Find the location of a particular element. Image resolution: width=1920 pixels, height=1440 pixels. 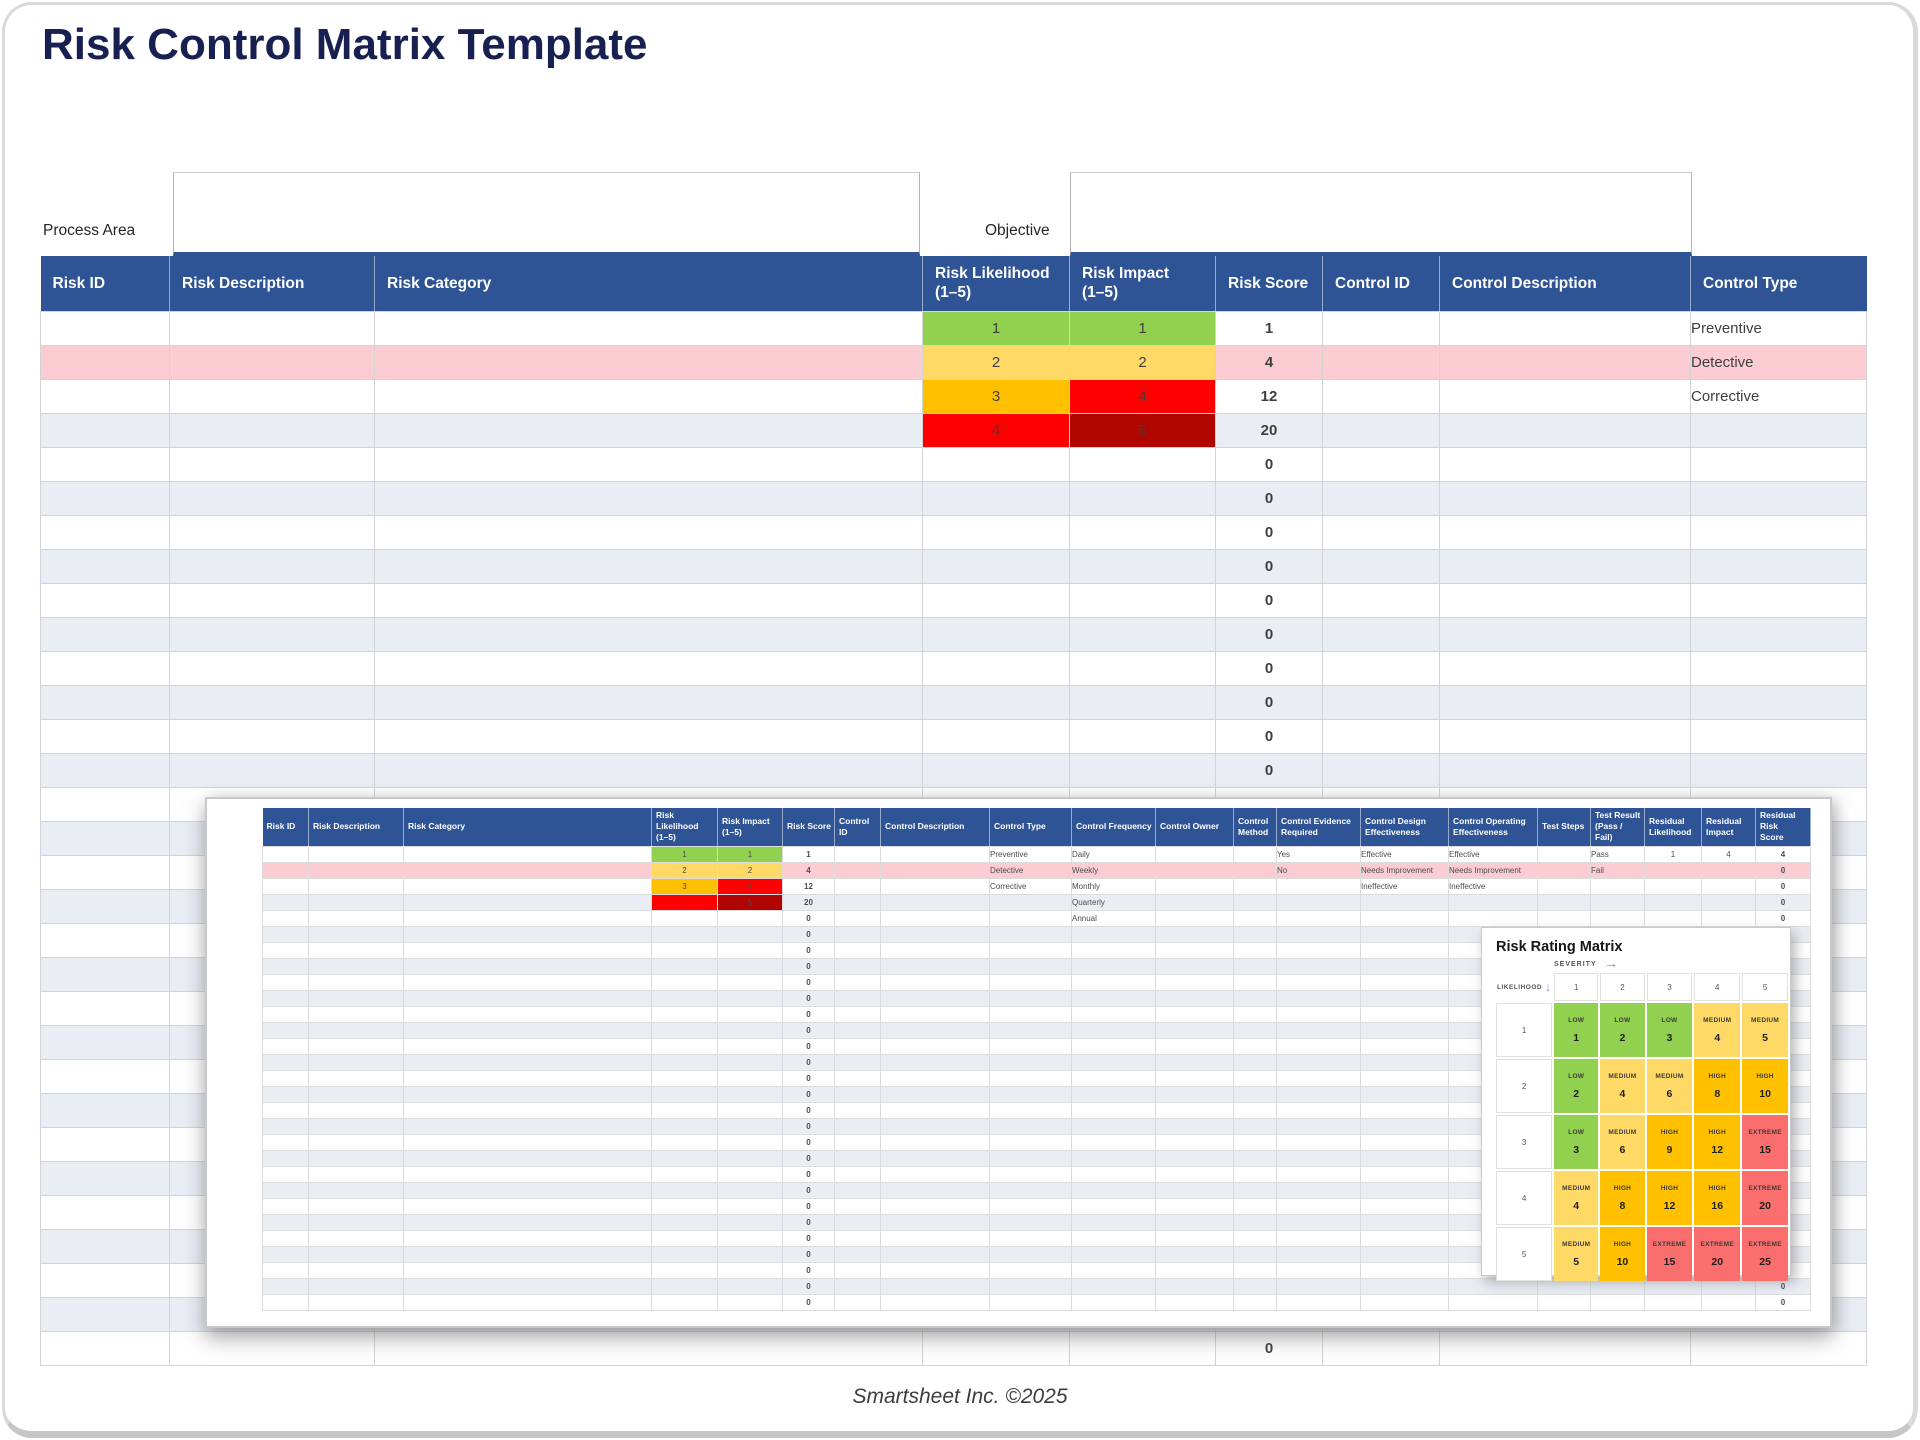

objective-input is located at coordinates (1381, 214).